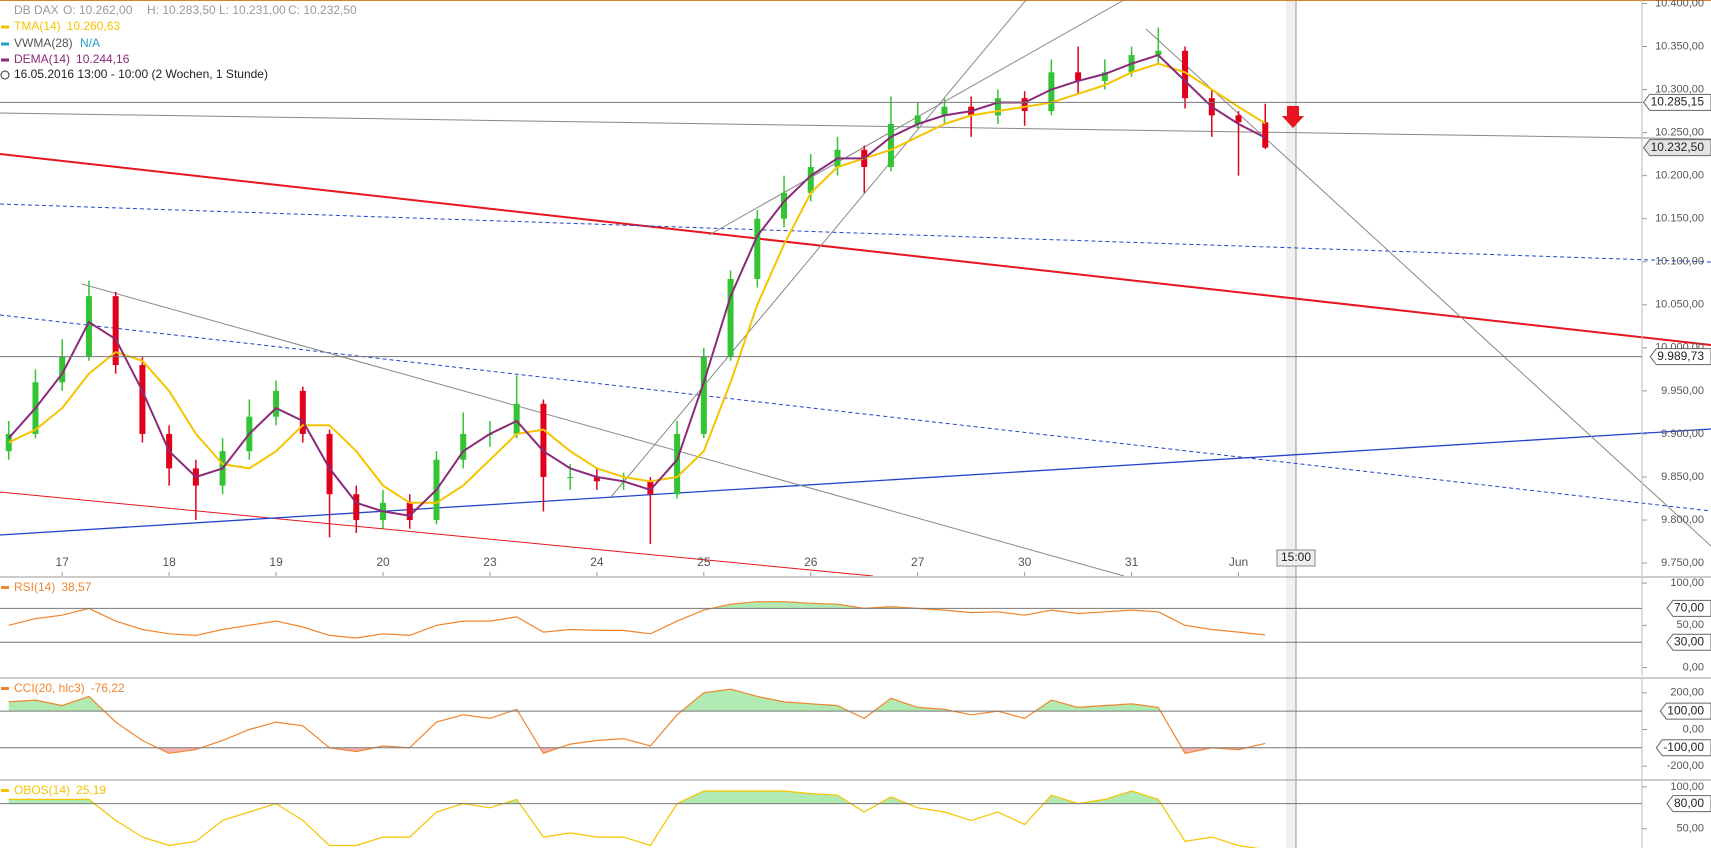  Describe the element at coordinates (1685, 710) in the screenshot. I see `level-label: 100,00` at that location.